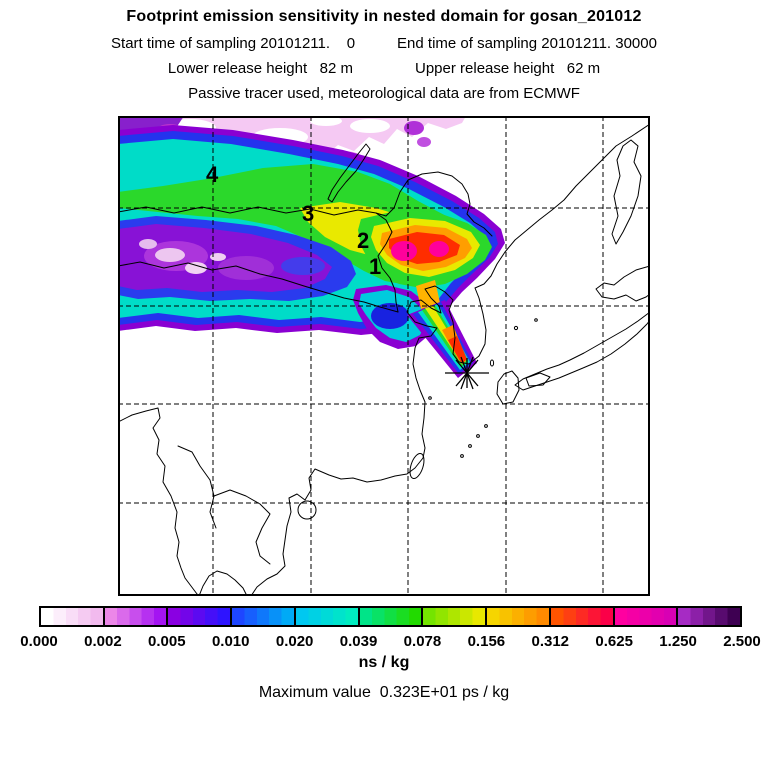 This screenshot has height=768, width=768. What do you see at coordinates (233, 43) in the screenshot?
I see `start-time-text: Start time of sampling 20101211. 0` at bounding box center [233, 43].